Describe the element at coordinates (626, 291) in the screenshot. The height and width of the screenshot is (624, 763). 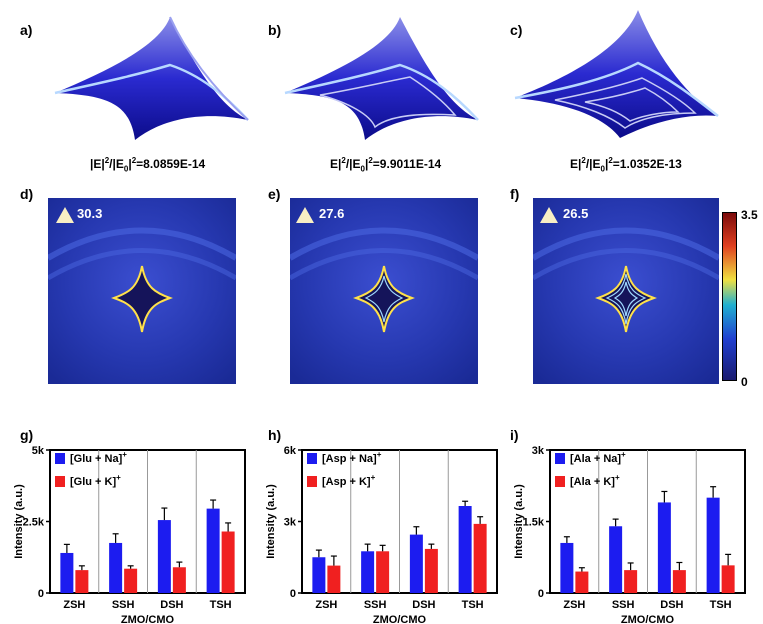
I see `field-map-dsh` at that location.